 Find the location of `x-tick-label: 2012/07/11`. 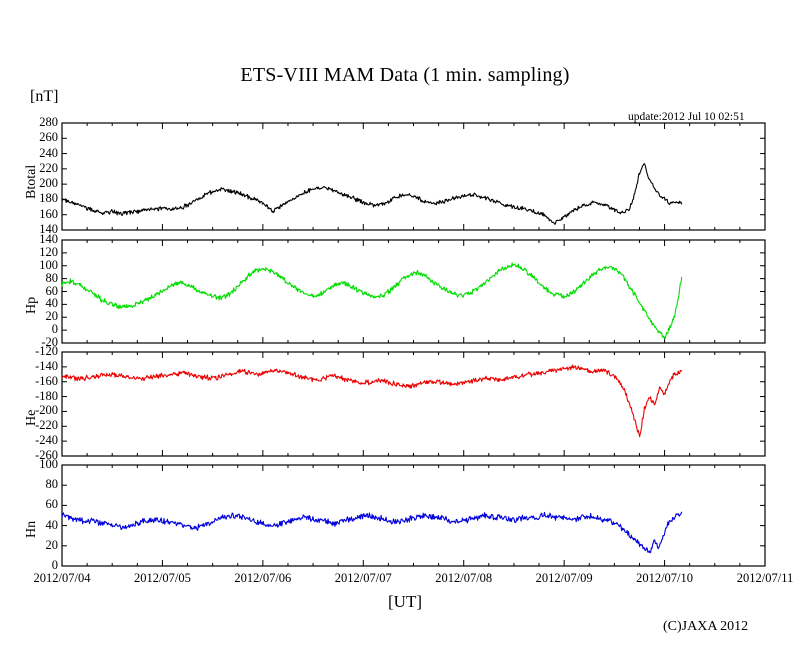

x-tick-label: 2012/07/11 is located at coordinates (765, 578).